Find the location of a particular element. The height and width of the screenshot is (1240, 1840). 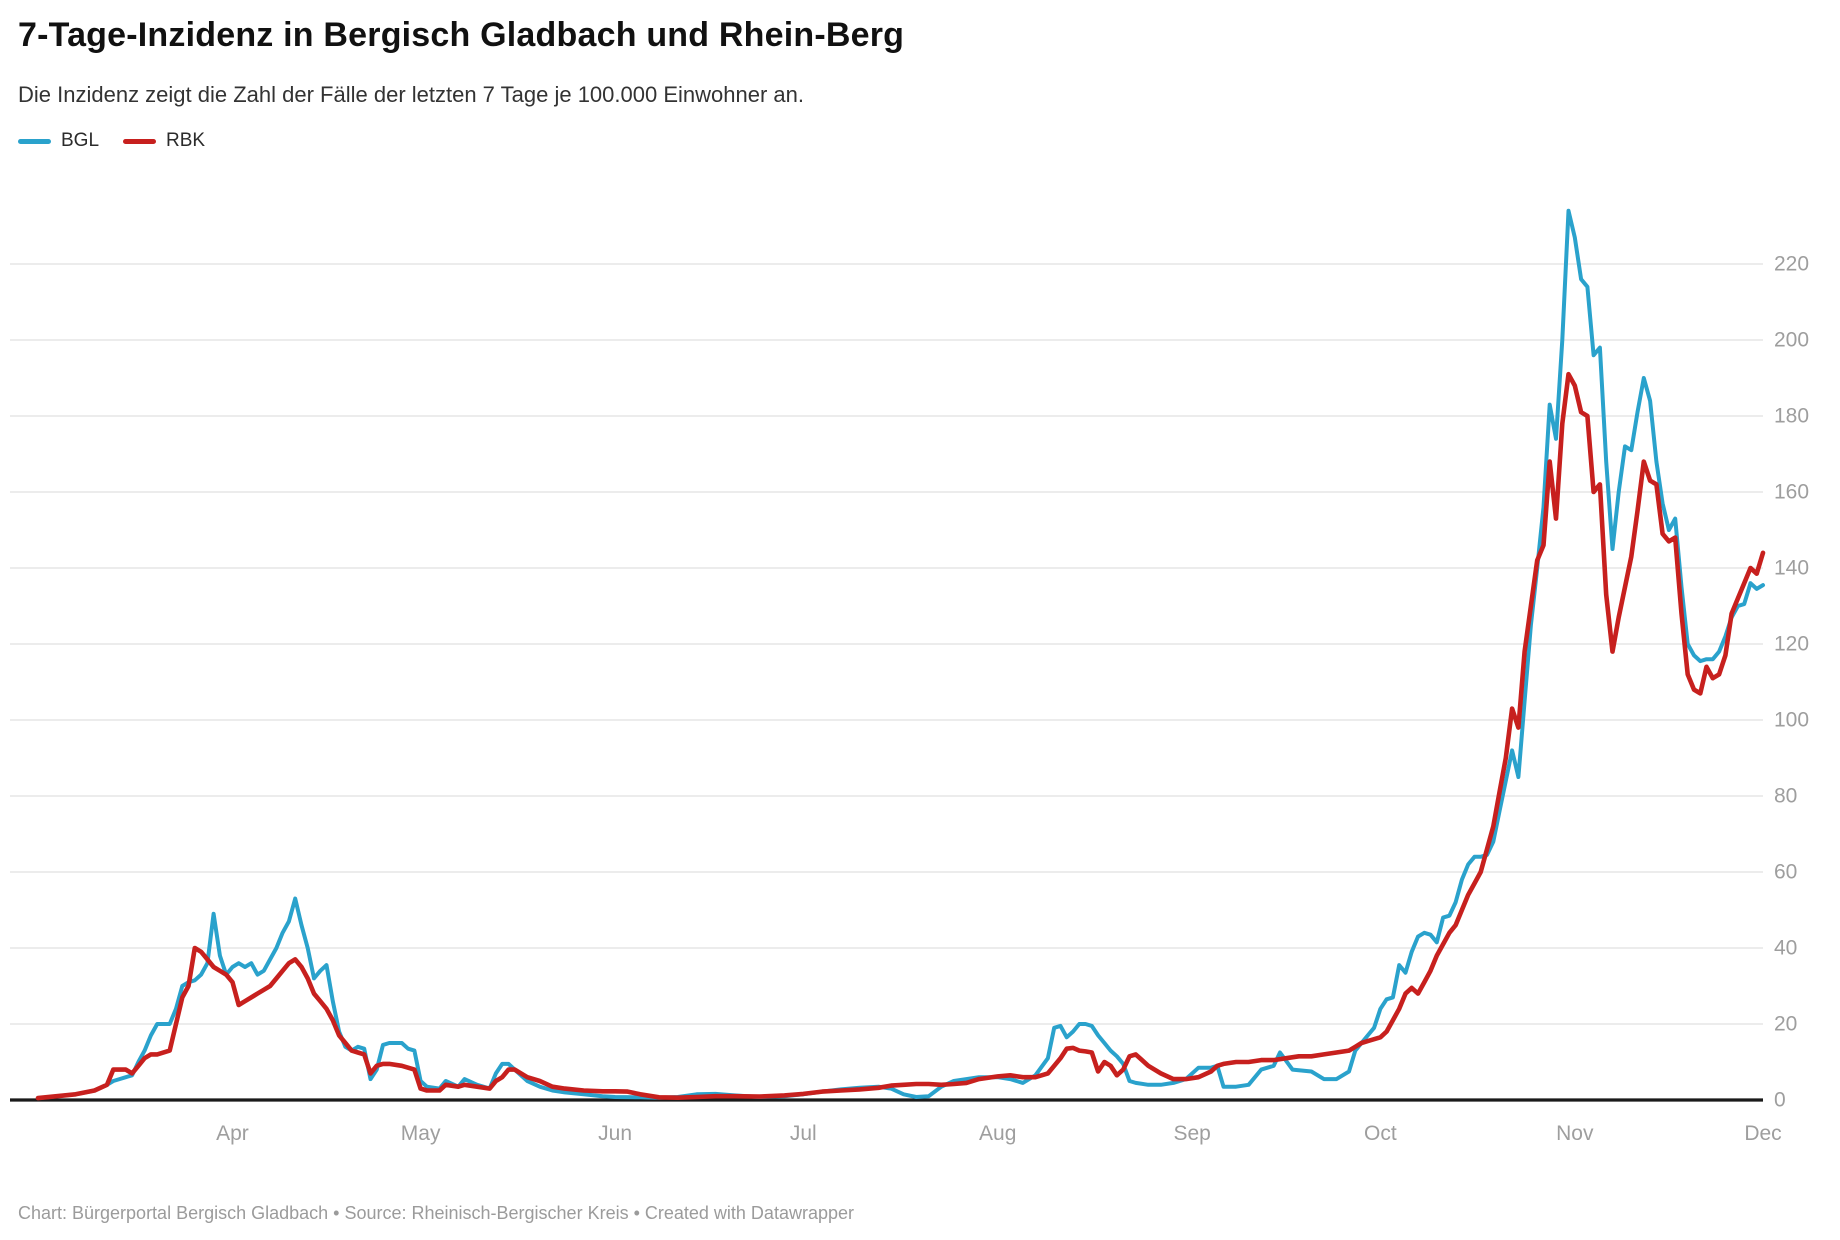

y-axis-label-200: 200 is located at coordinates (1791, 340).